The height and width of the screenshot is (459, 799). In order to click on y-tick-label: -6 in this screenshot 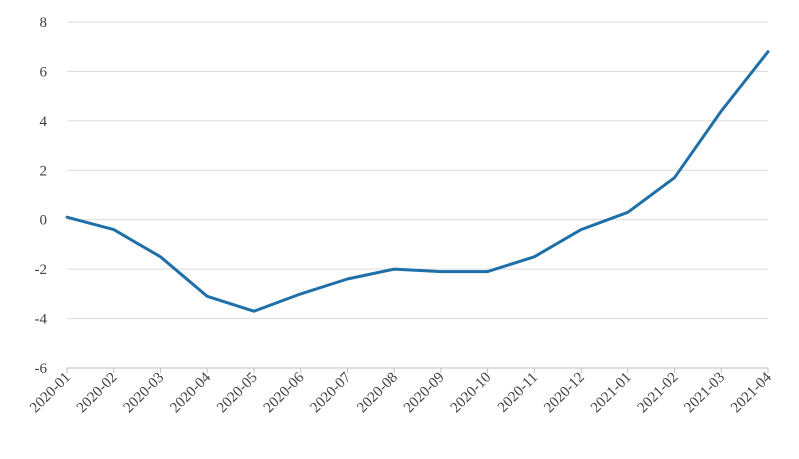, I will do `click(41, 369)`.